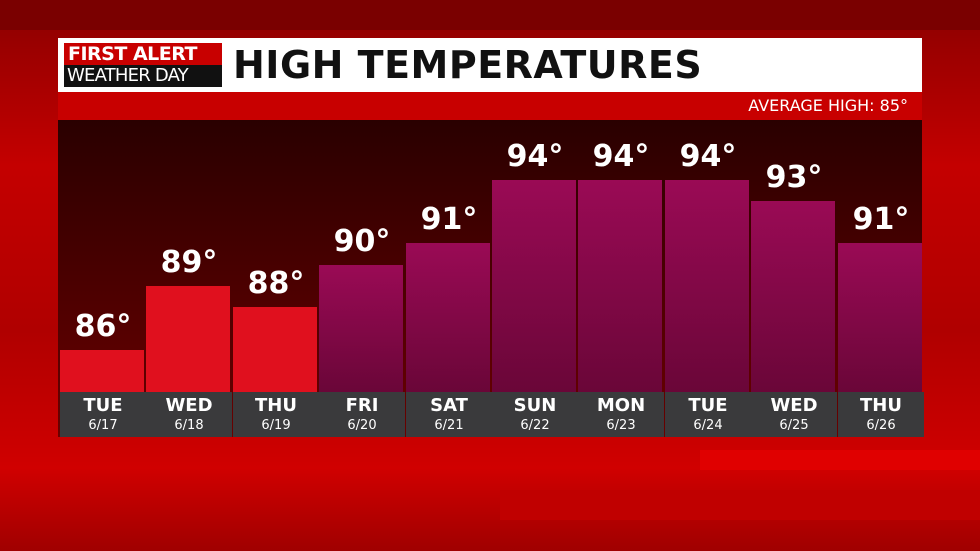  I want to click on day-label: THU 6/26, so click(881, 414).